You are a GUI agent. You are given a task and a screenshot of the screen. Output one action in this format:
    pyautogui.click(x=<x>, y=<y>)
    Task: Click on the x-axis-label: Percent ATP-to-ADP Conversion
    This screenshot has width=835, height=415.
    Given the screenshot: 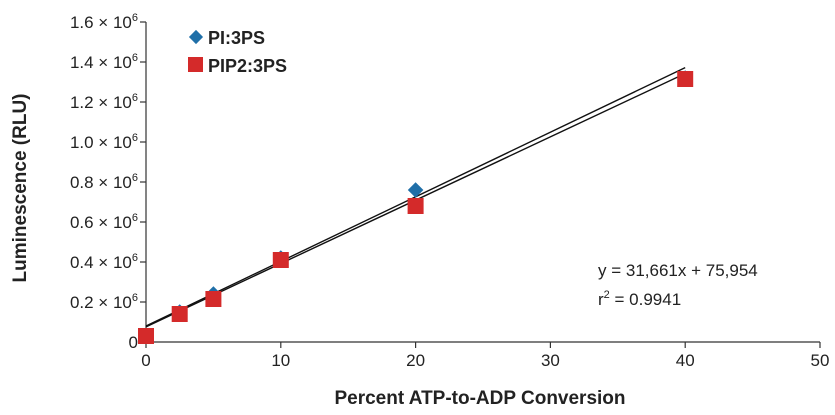 What is the action you would take?
    pyautogui.click(x=479, y=398)
    